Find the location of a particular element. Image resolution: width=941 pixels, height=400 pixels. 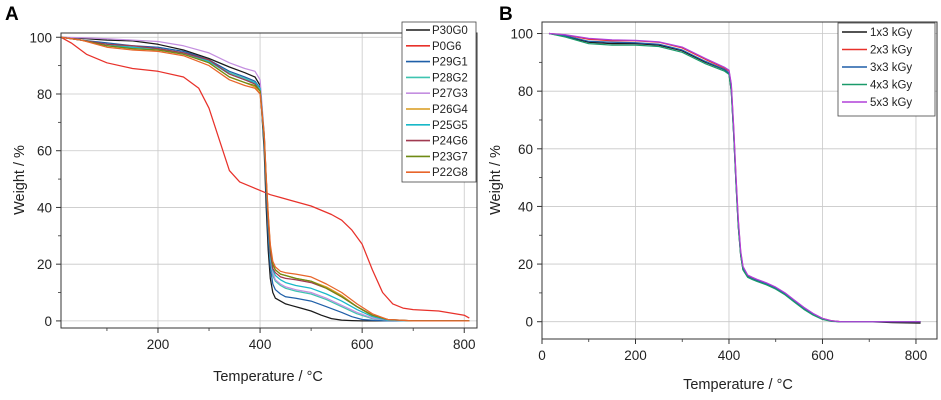

panel-a-x-axis-title: Temperature / °C is located at coordinates (268, 377).